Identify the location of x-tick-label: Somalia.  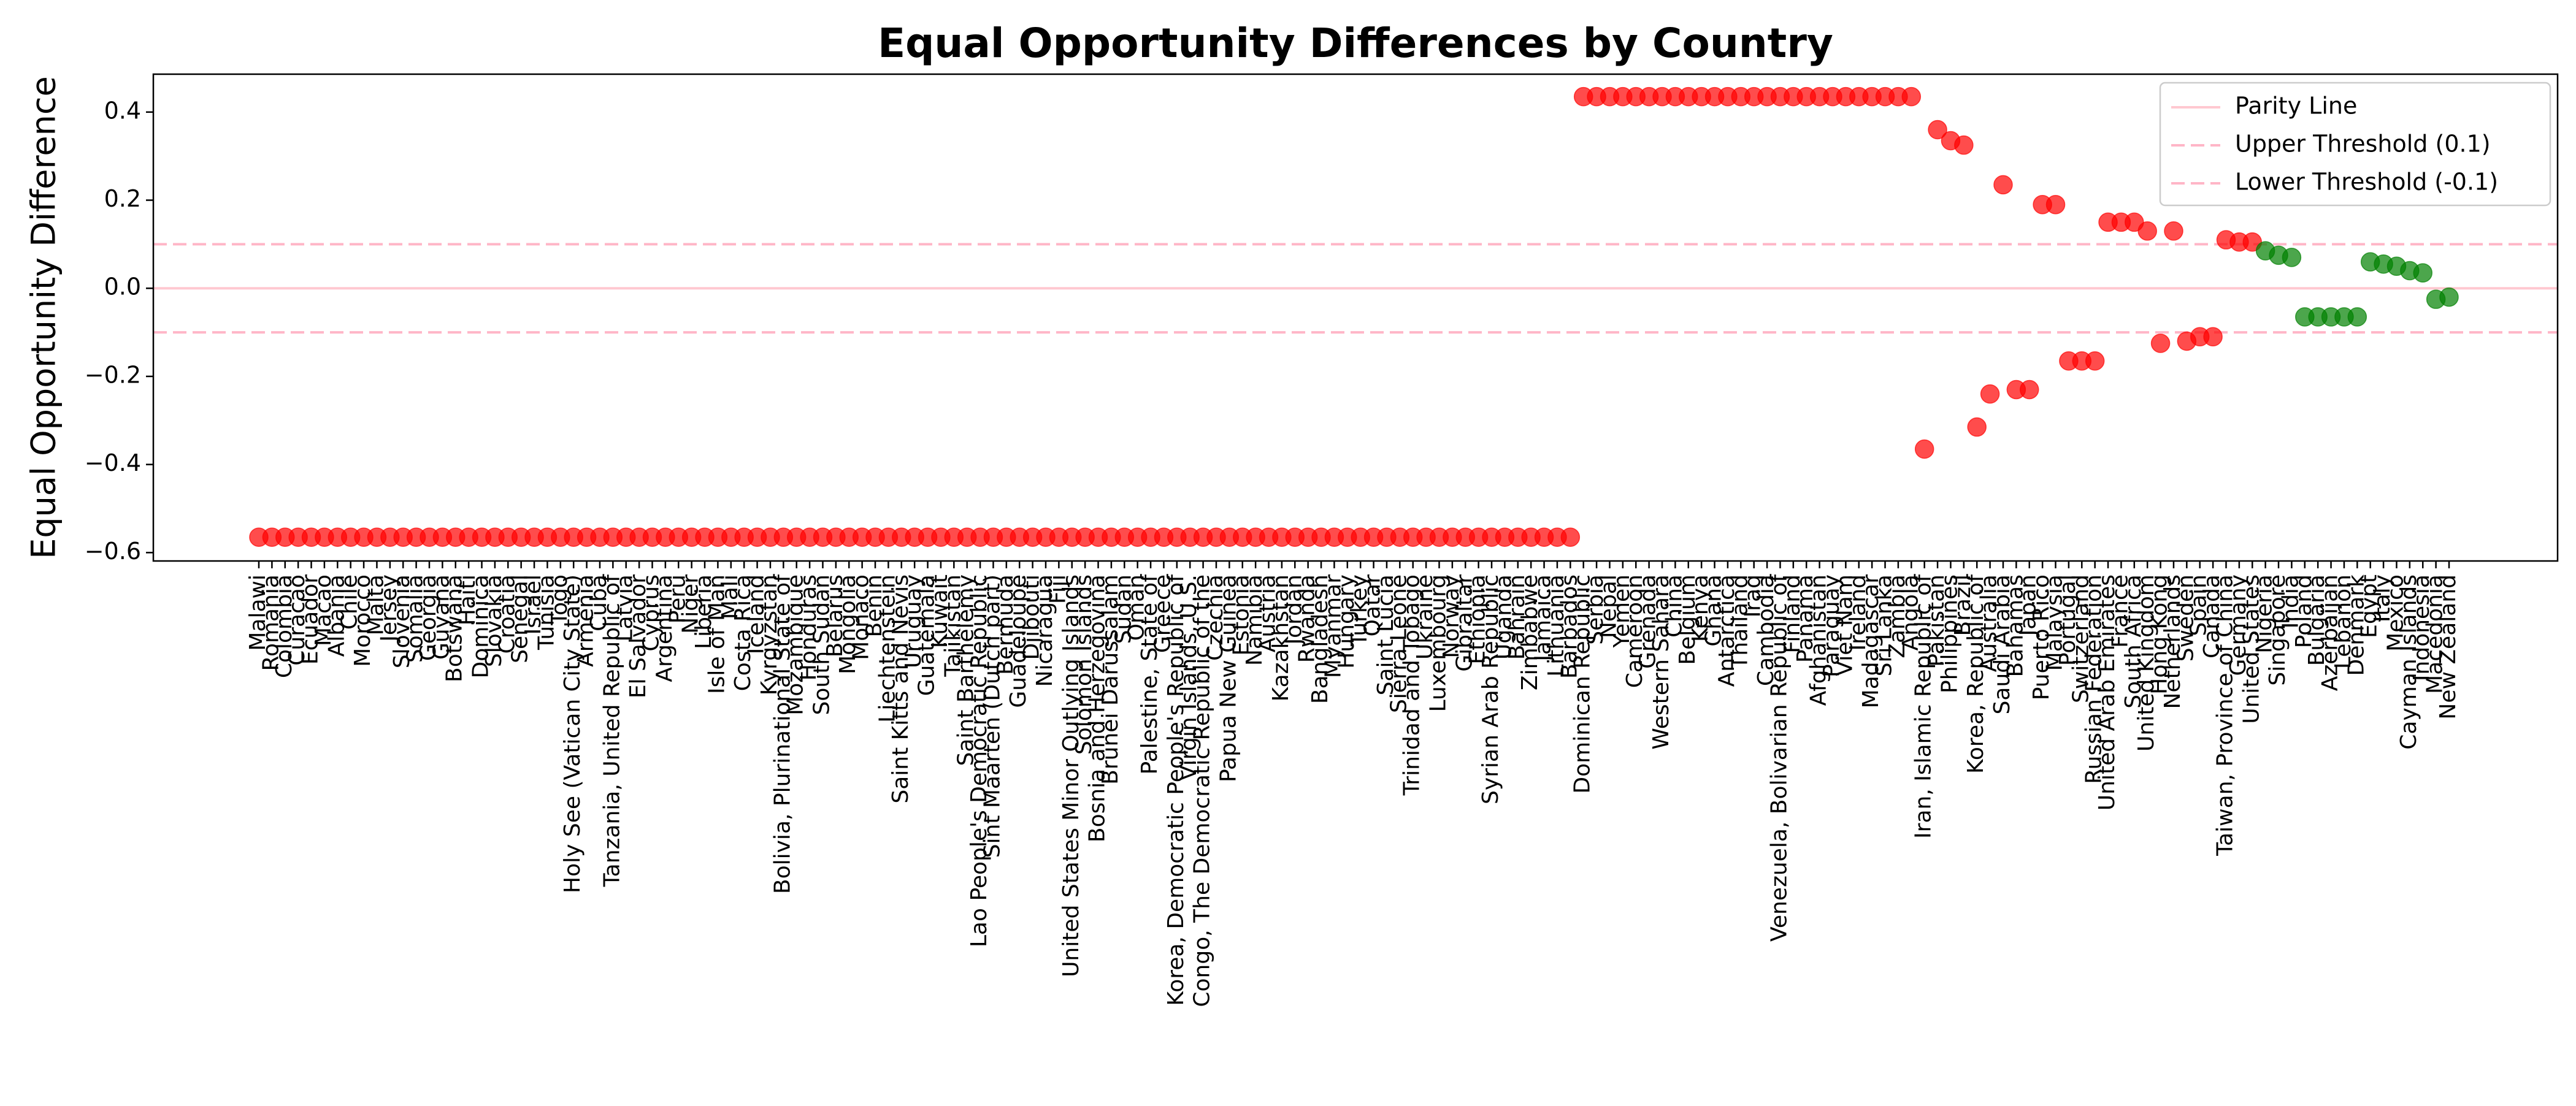
(415, 618).